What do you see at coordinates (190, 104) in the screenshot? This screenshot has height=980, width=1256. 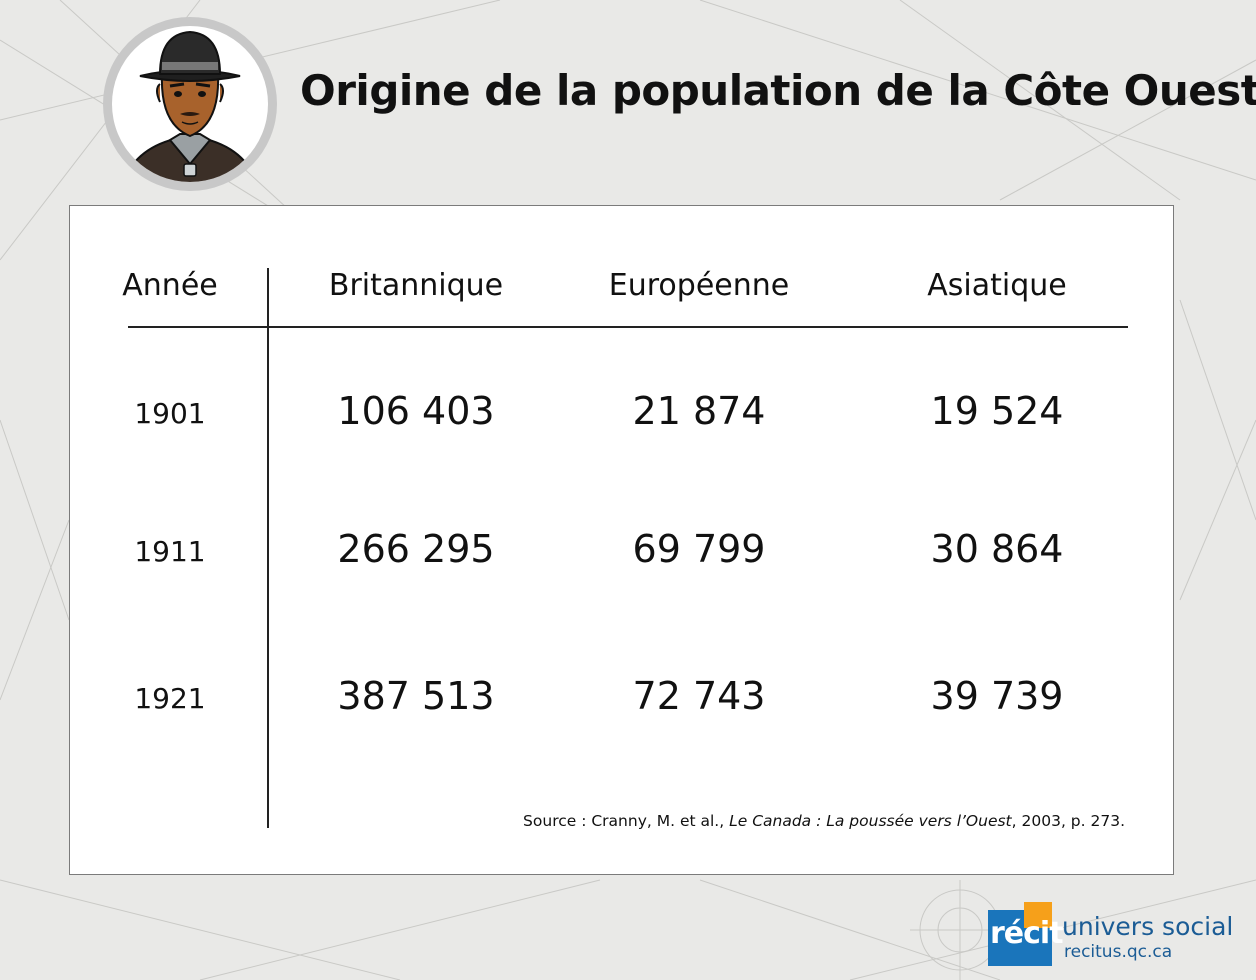 I see `avatar-man-with-hat-icon` at bounding box center [190, 104].